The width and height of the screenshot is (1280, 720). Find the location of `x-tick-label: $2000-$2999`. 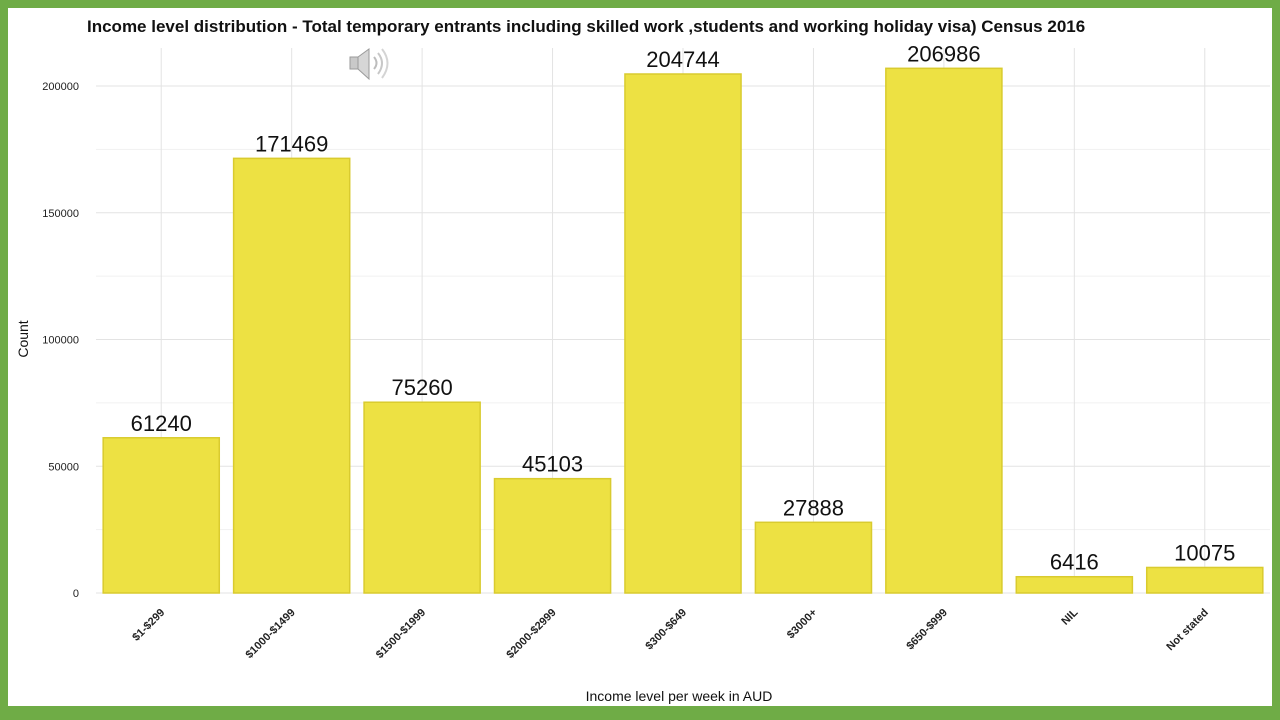

x-tick-label: $2000-$2999 is located at coordinates (531, 634).